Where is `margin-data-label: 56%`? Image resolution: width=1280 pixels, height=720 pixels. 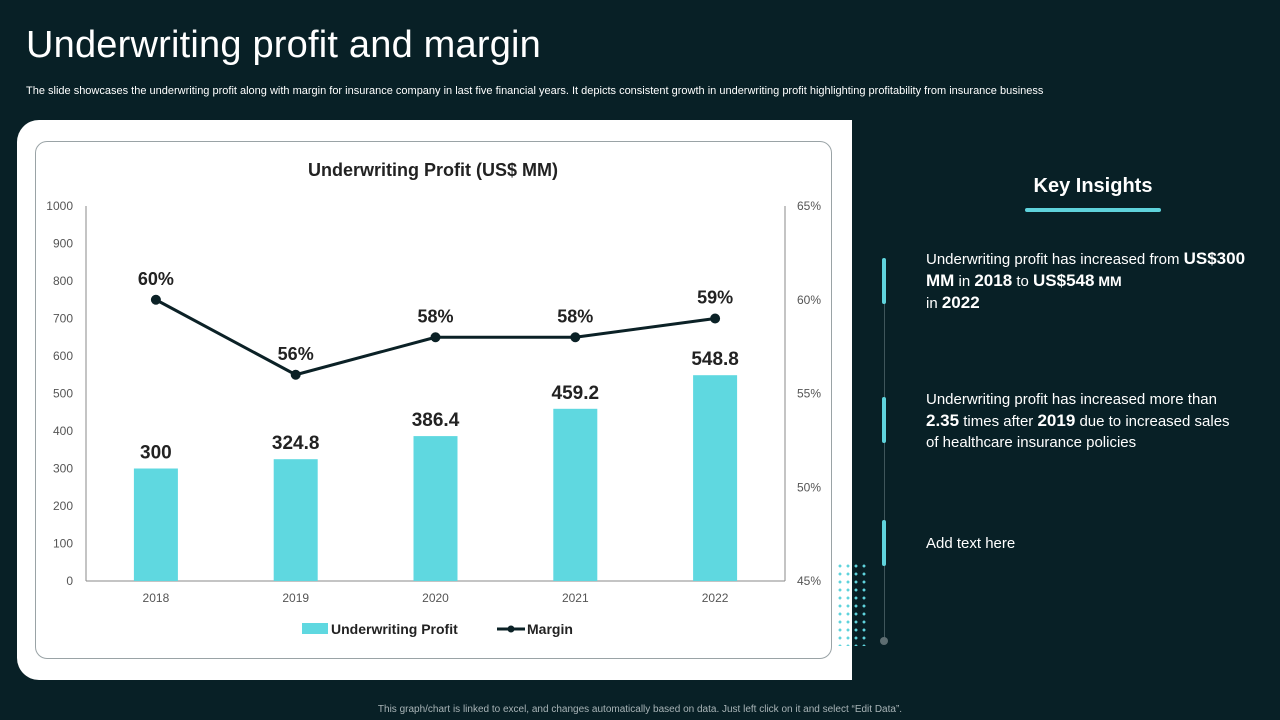 margin-data-label: 56% is located at coordinates (296, 354).